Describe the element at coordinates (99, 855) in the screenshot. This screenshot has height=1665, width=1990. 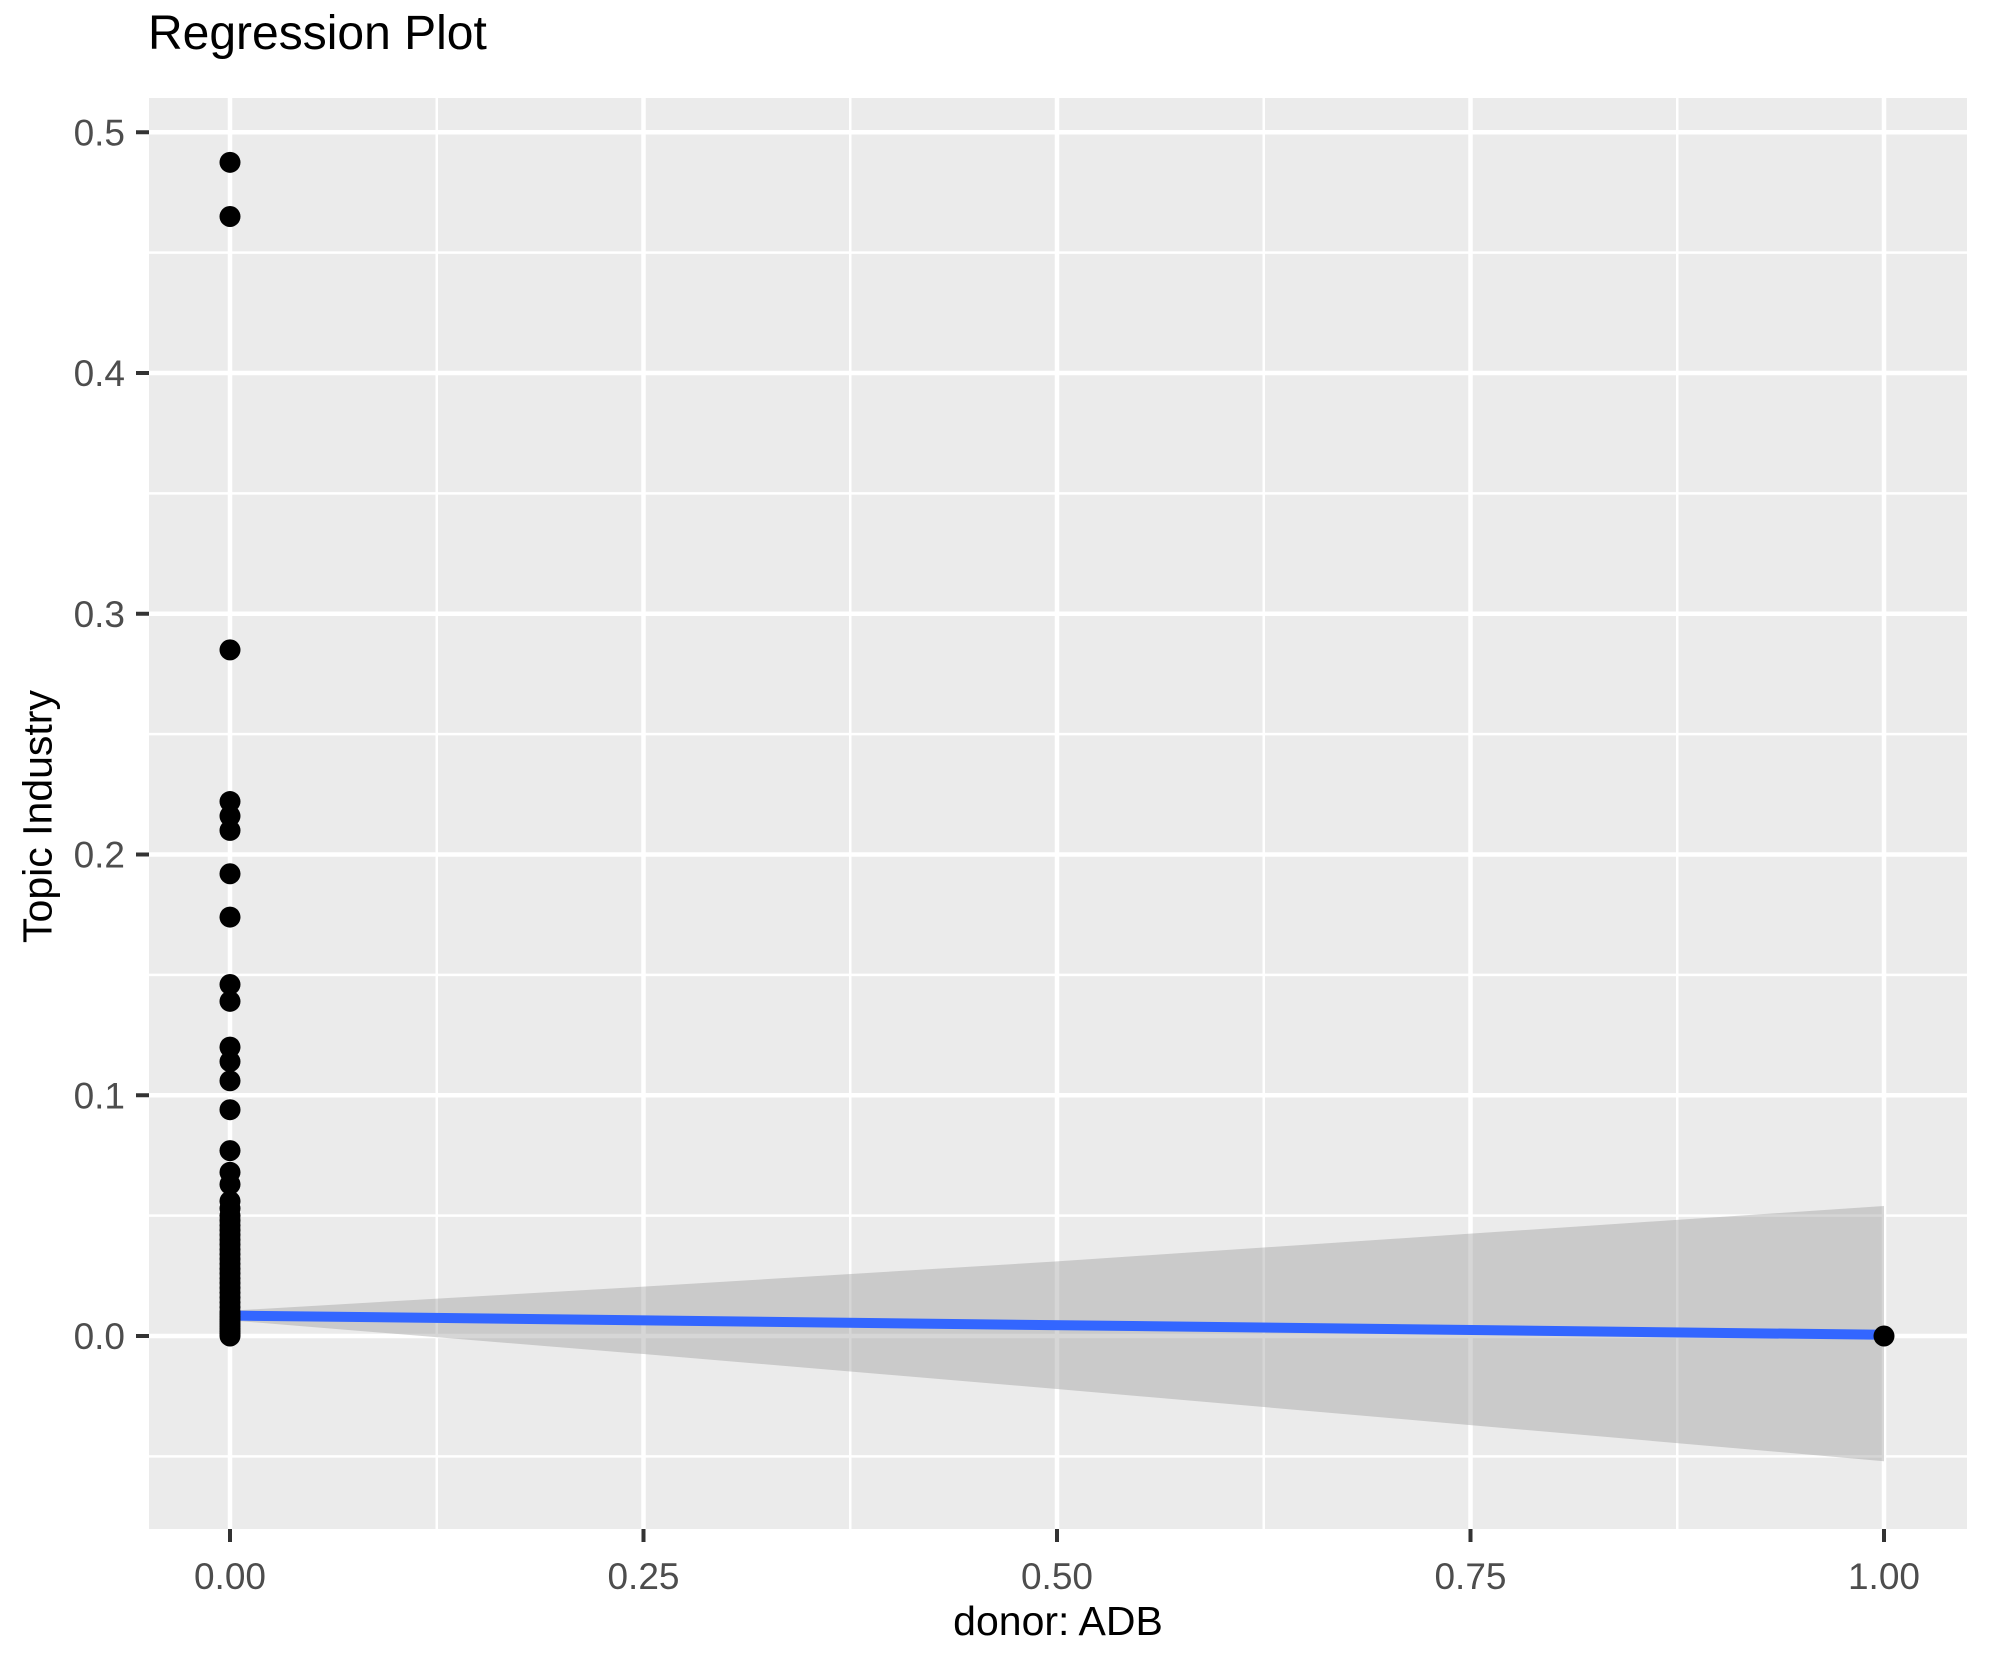
I see `y-axis-tick-label: 0.2` at that location.